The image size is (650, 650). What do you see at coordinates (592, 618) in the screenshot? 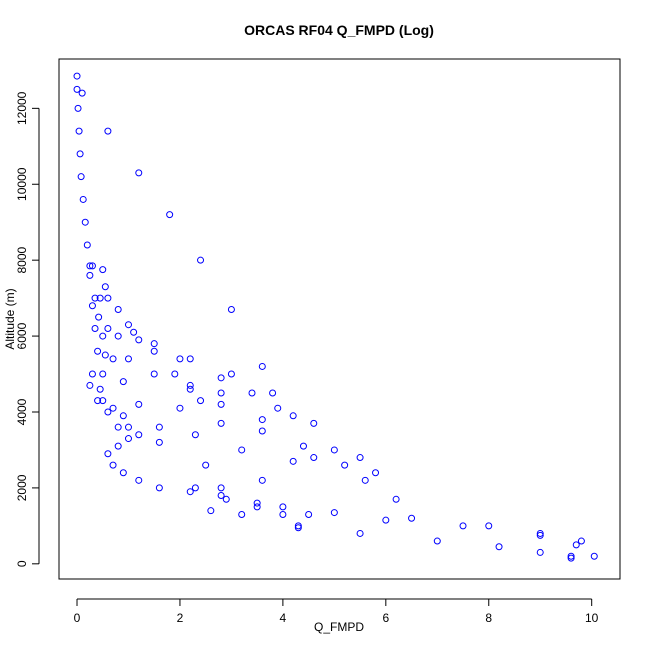
I see `x-tick-label: 10` at bounding box center [592, 618].